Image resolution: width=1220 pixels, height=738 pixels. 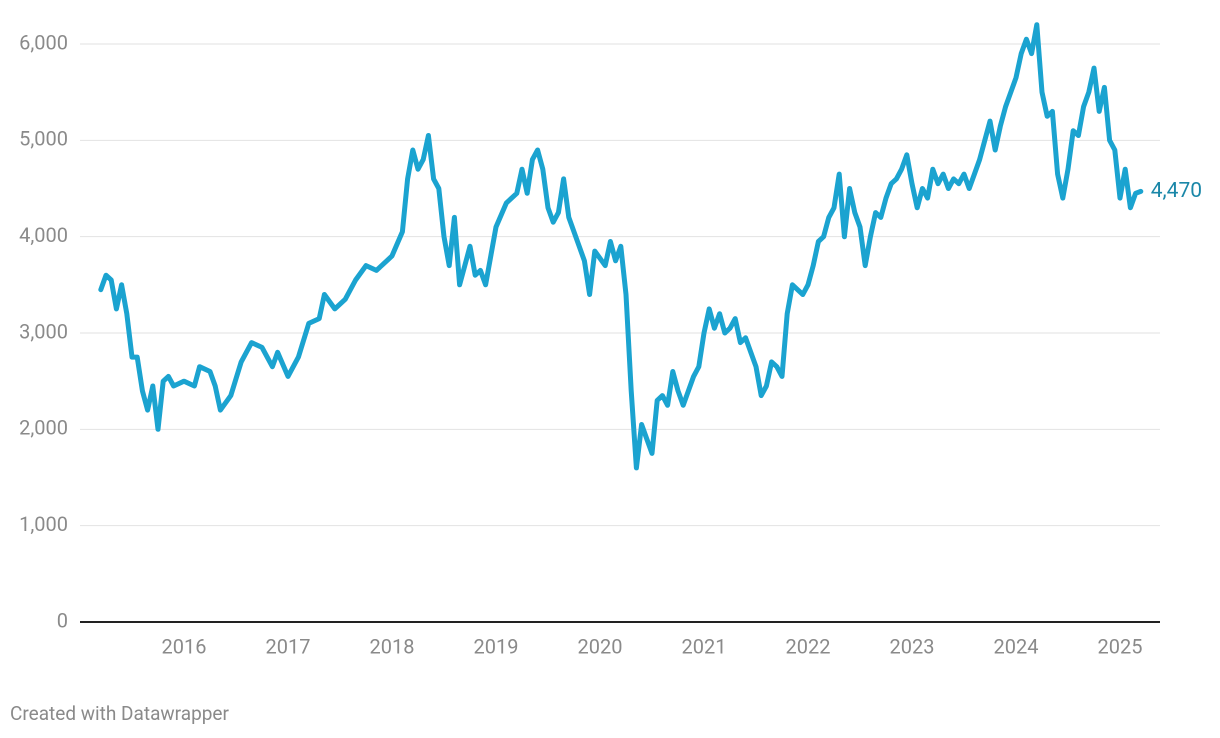 I want to click on x-tick-label: 2023, so click(x=911, y=646).